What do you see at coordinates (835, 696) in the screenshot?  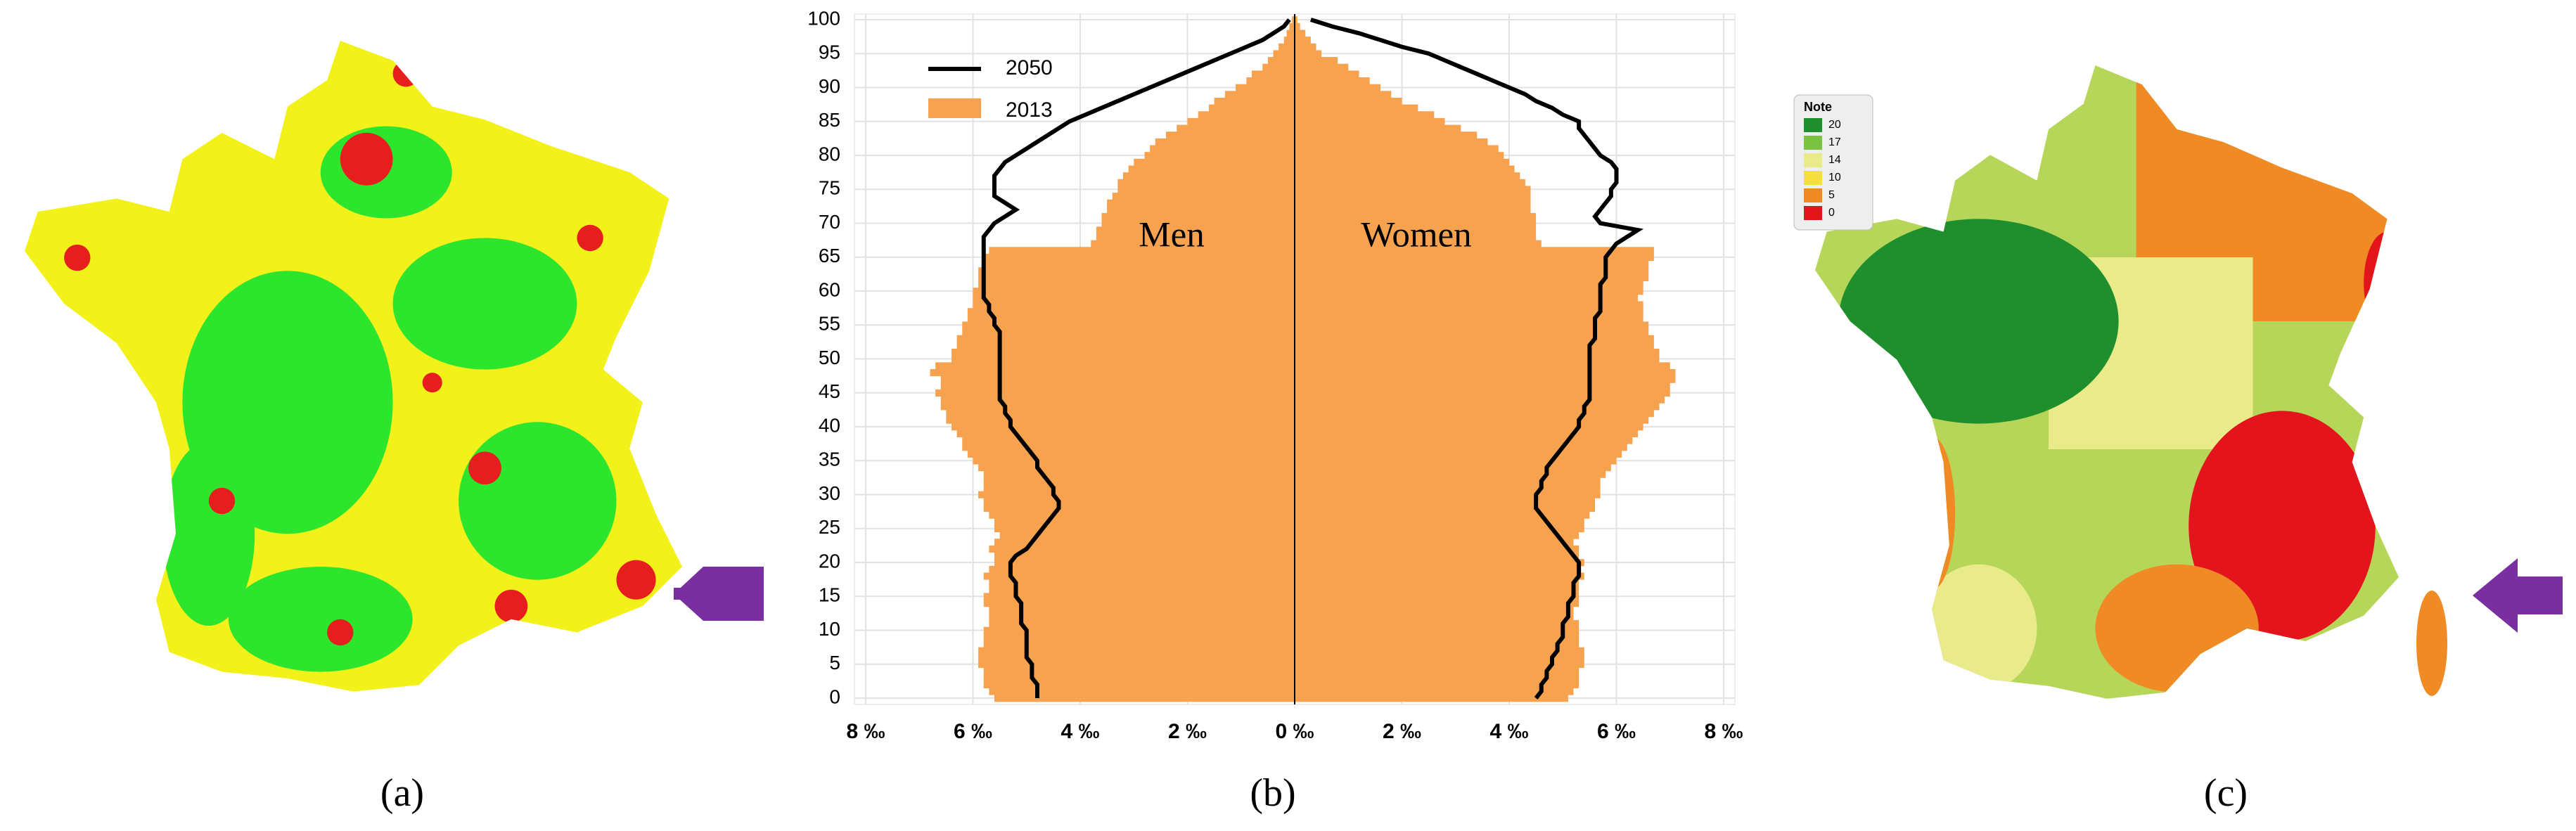 I see `y-tick-label: 0` at bounding box center [835, 696].